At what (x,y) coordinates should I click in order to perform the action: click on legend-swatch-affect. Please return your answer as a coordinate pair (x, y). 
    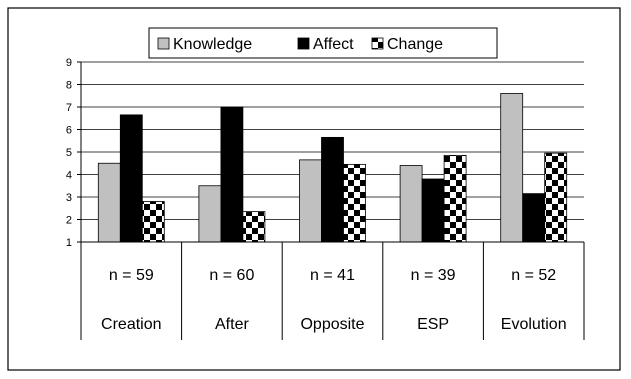
    Looking at the image, I should click on (303, 43).